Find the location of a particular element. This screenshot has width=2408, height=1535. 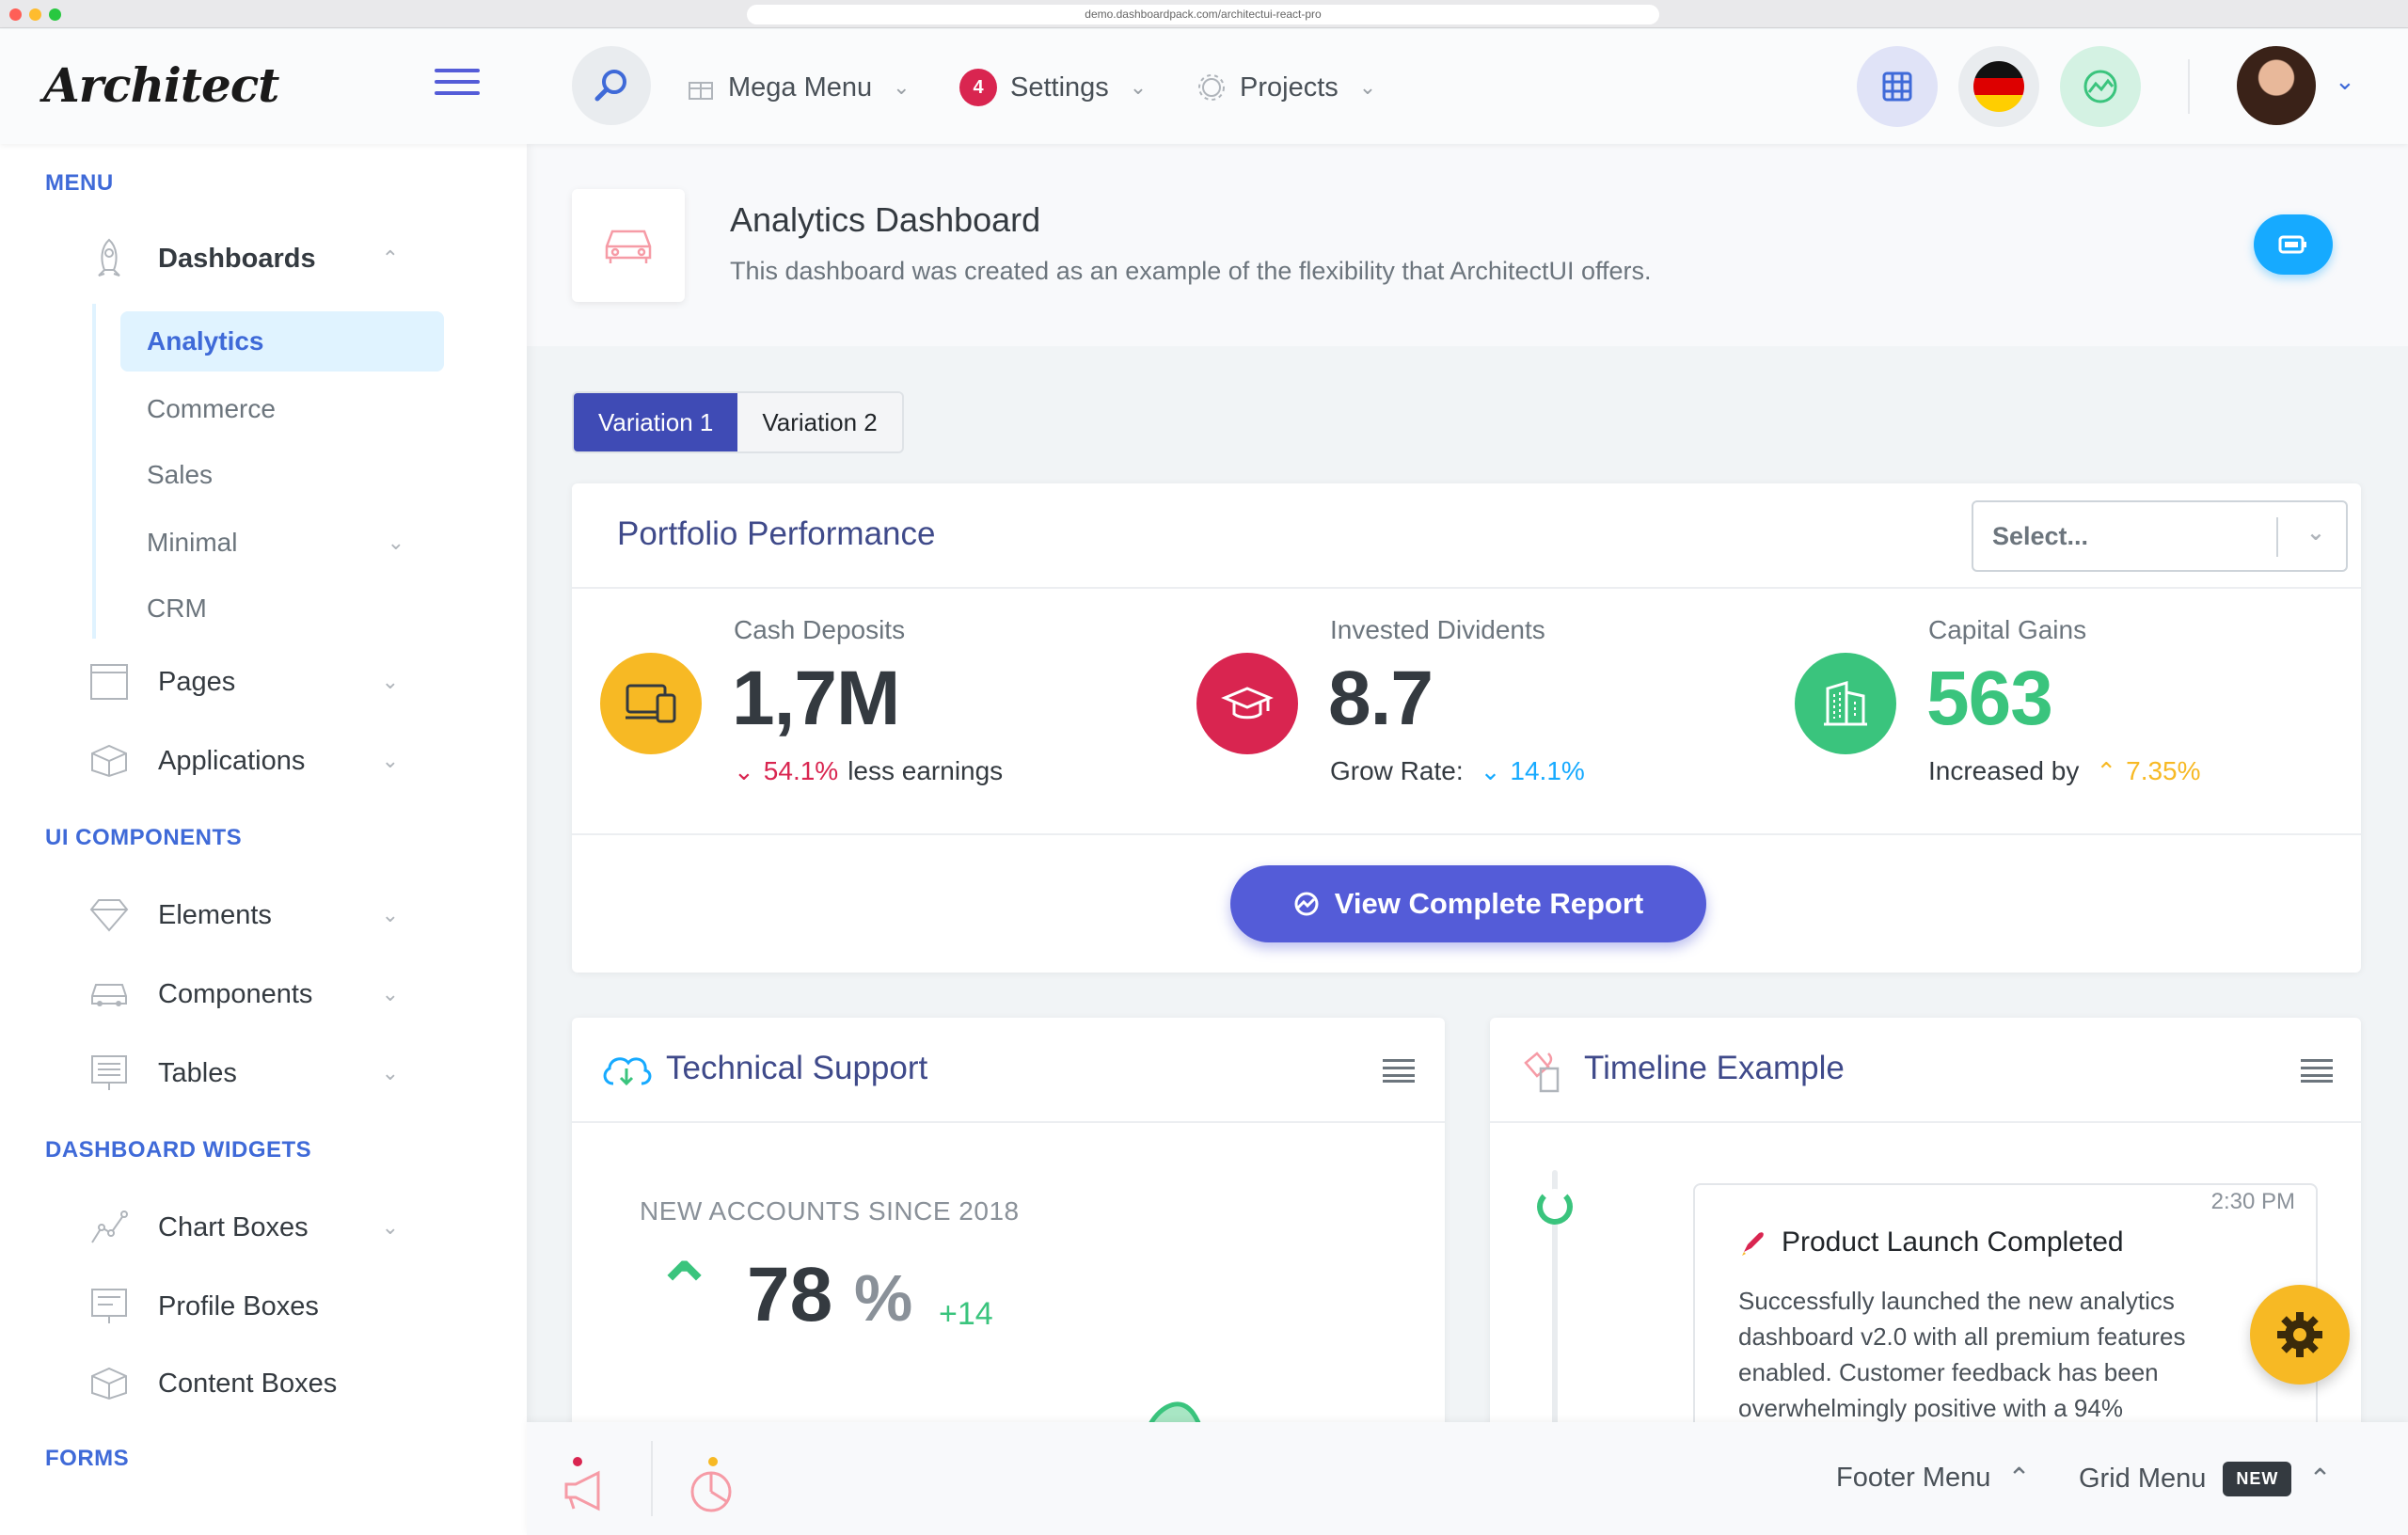

timeline-event-heading: Product Launch Completed is located at coordinates (1931, 1242).